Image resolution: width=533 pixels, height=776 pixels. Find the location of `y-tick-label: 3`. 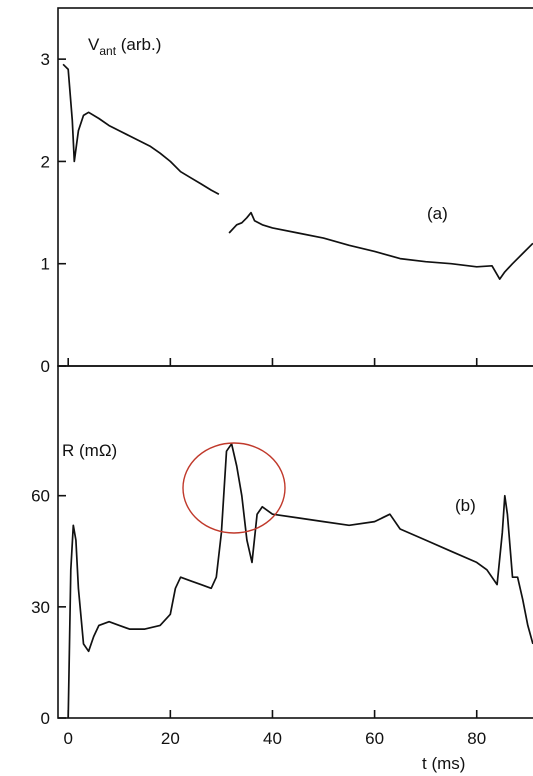

y-tick-label: 3 is located at coordinates (45, 59).